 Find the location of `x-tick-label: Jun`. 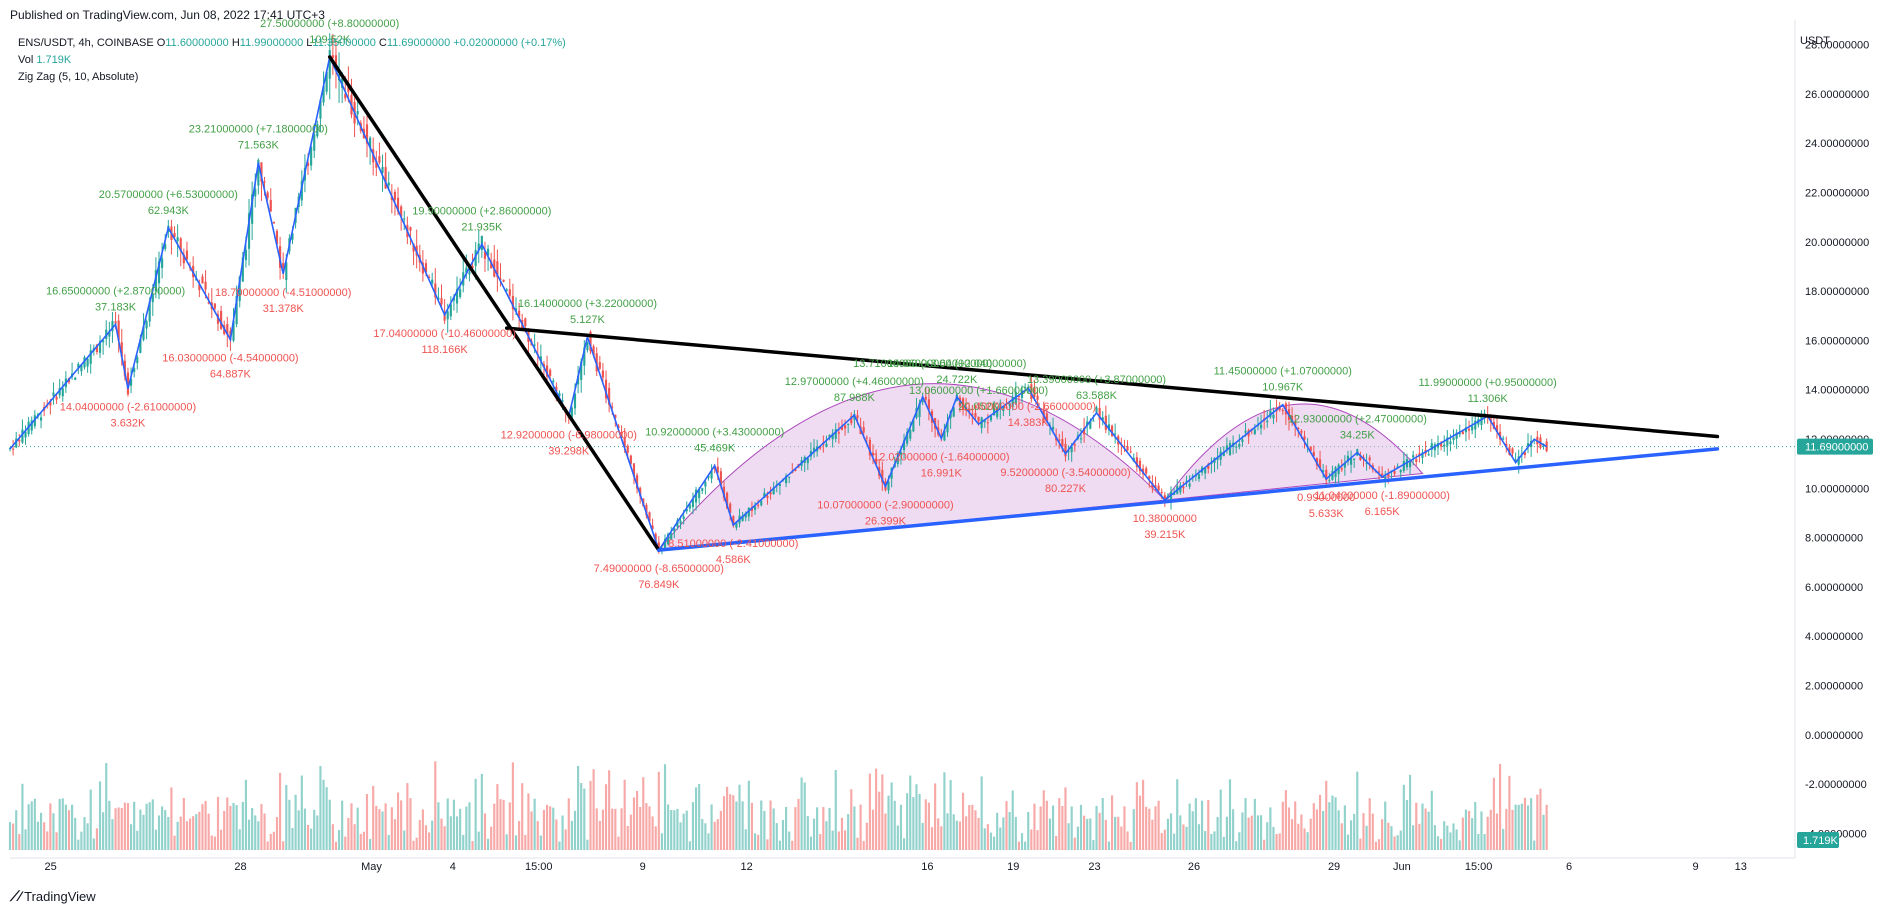

x-tick-label: Jun is located at coordinates (1402, 867).